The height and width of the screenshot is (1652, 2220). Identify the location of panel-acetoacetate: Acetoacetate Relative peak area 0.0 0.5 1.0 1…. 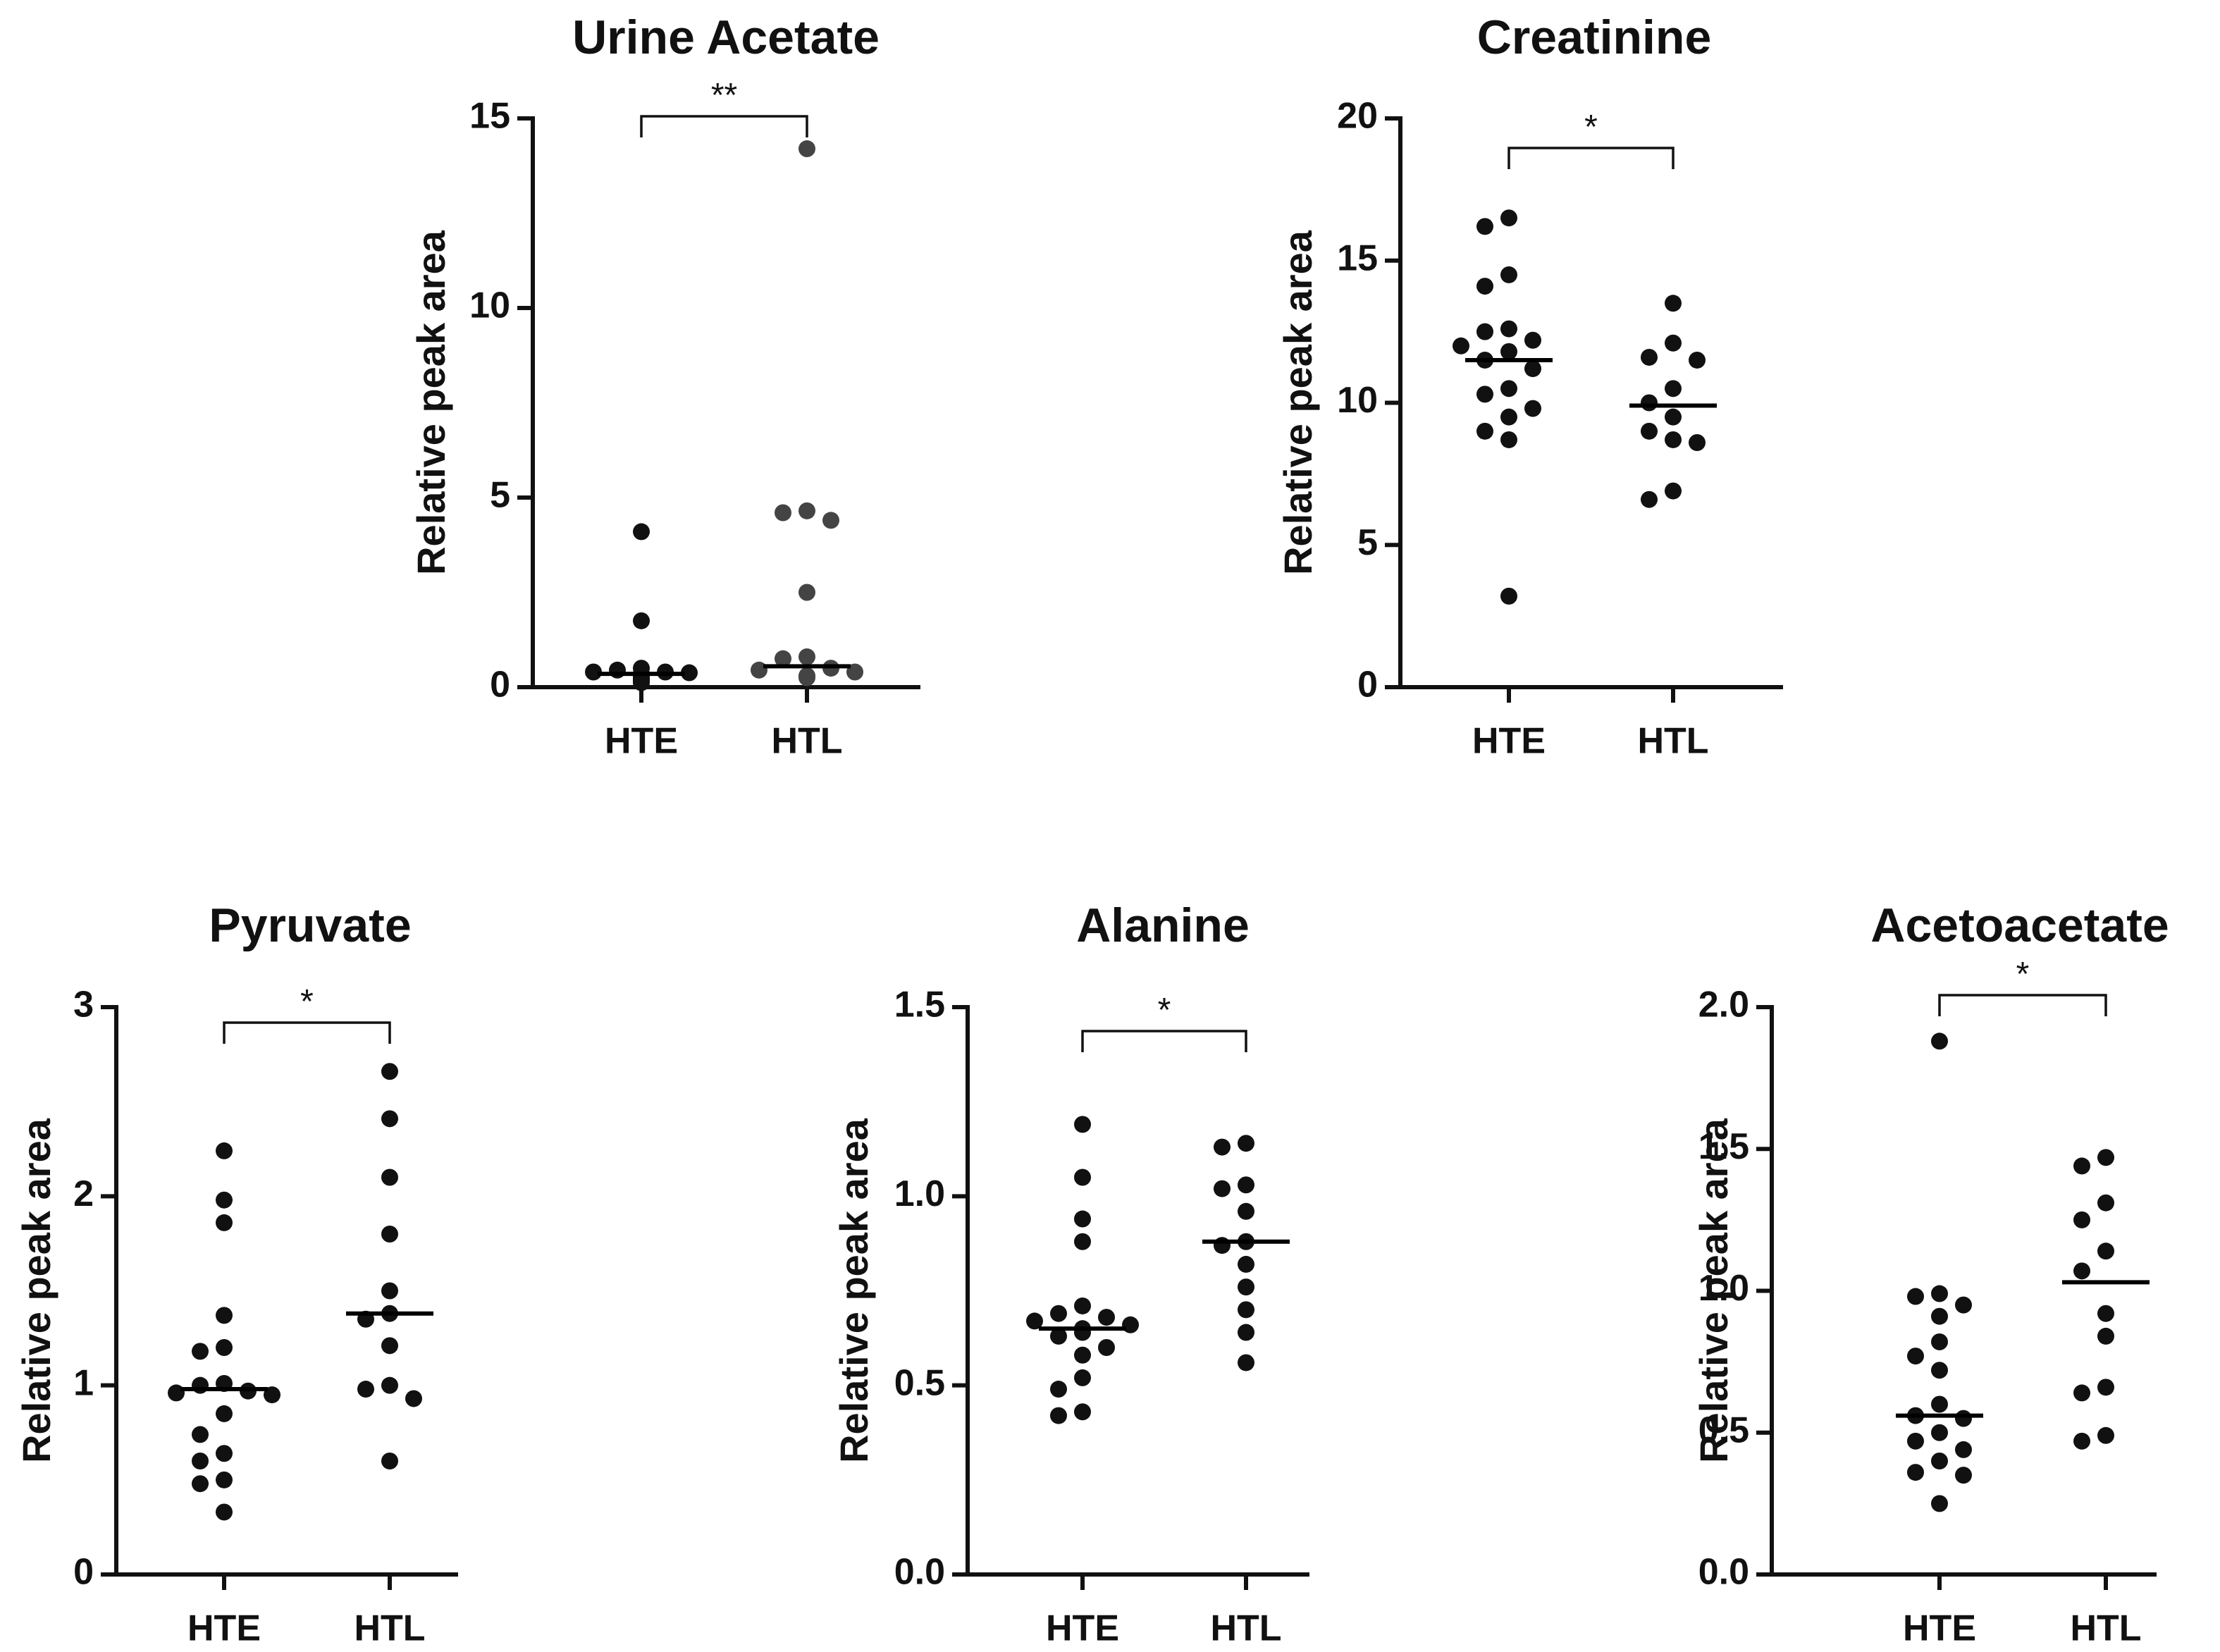
(1930, 1274).